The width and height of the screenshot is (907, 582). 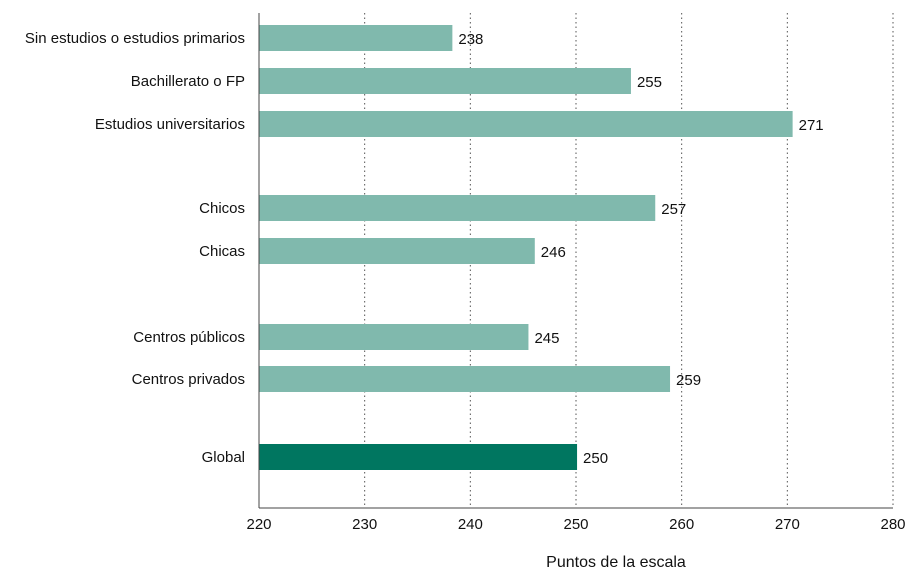 What do you see at coordinates (787, 524) in the screenshot?
I see `x-tick-label: 270` at bounding box center [787, 524].